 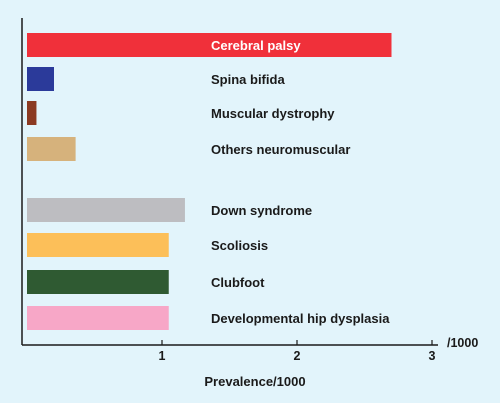 I want to click on bar-developmental-hip-dysplasia, so click(x=98, y=318).